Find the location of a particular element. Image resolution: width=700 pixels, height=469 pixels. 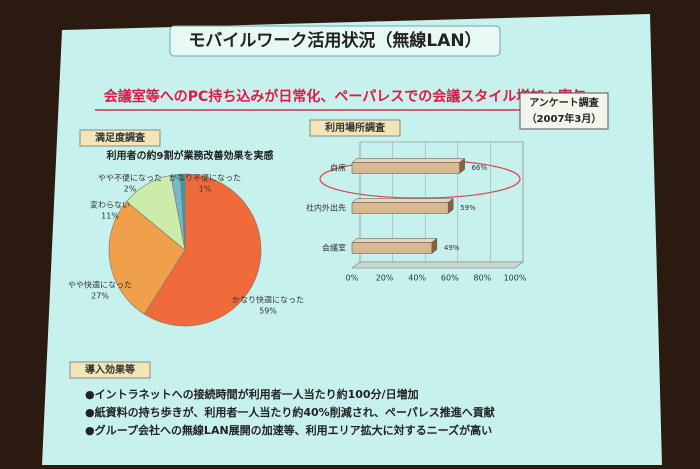

x-tick-label: 40% is located at coordinates (417, 278).